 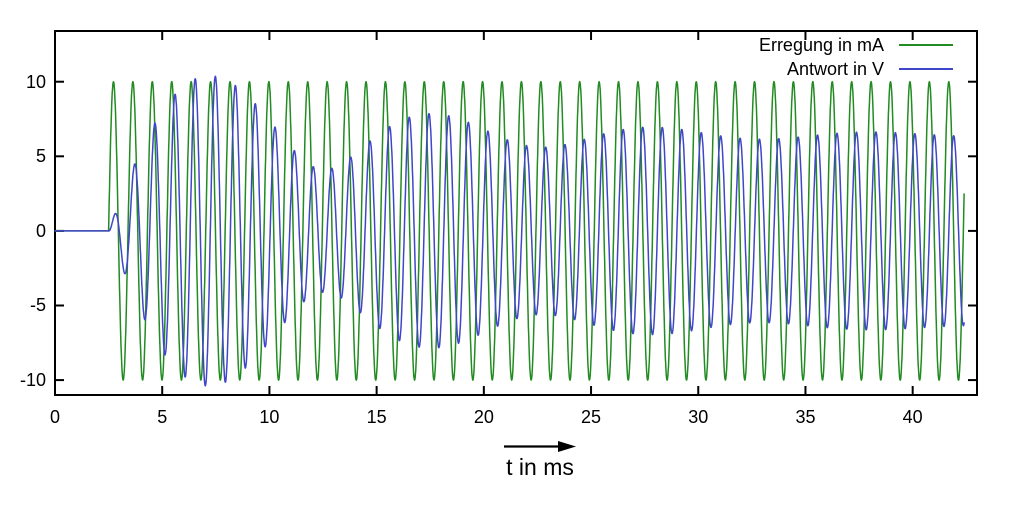 I want to click on legend: Erregung in mA Antwort in V, so click(x=856, y=57).